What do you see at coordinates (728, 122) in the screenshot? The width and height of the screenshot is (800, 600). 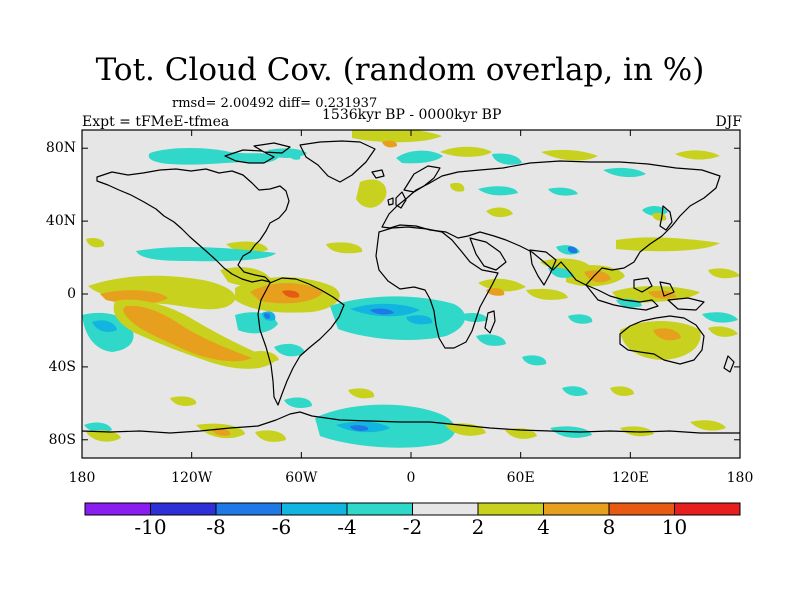 I see `season-text: DJF` at bounding box center [728, 122].